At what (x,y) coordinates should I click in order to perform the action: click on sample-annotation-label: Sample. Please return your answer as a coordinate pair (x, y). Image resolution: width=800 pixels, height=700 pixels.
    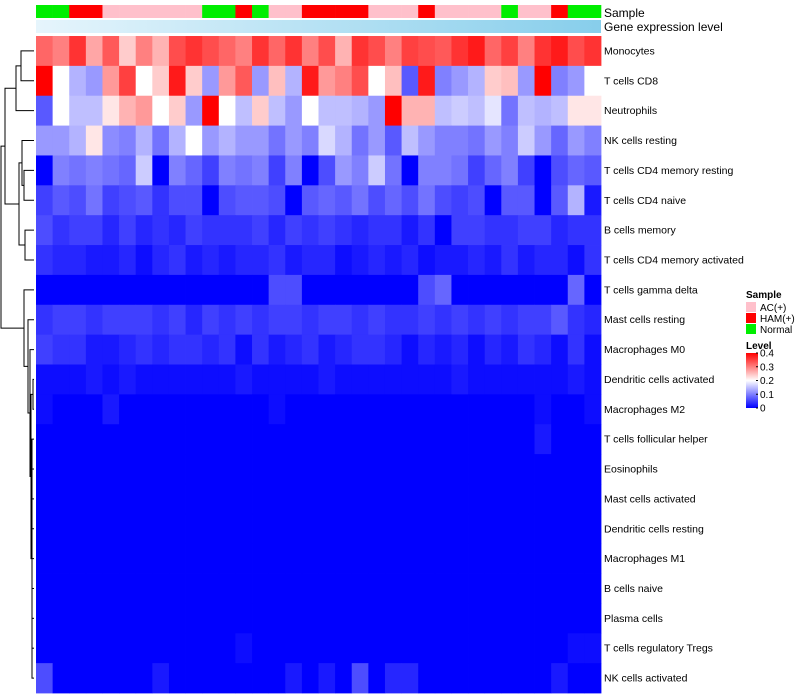
    Looking at the image, I should click on (624, 13).